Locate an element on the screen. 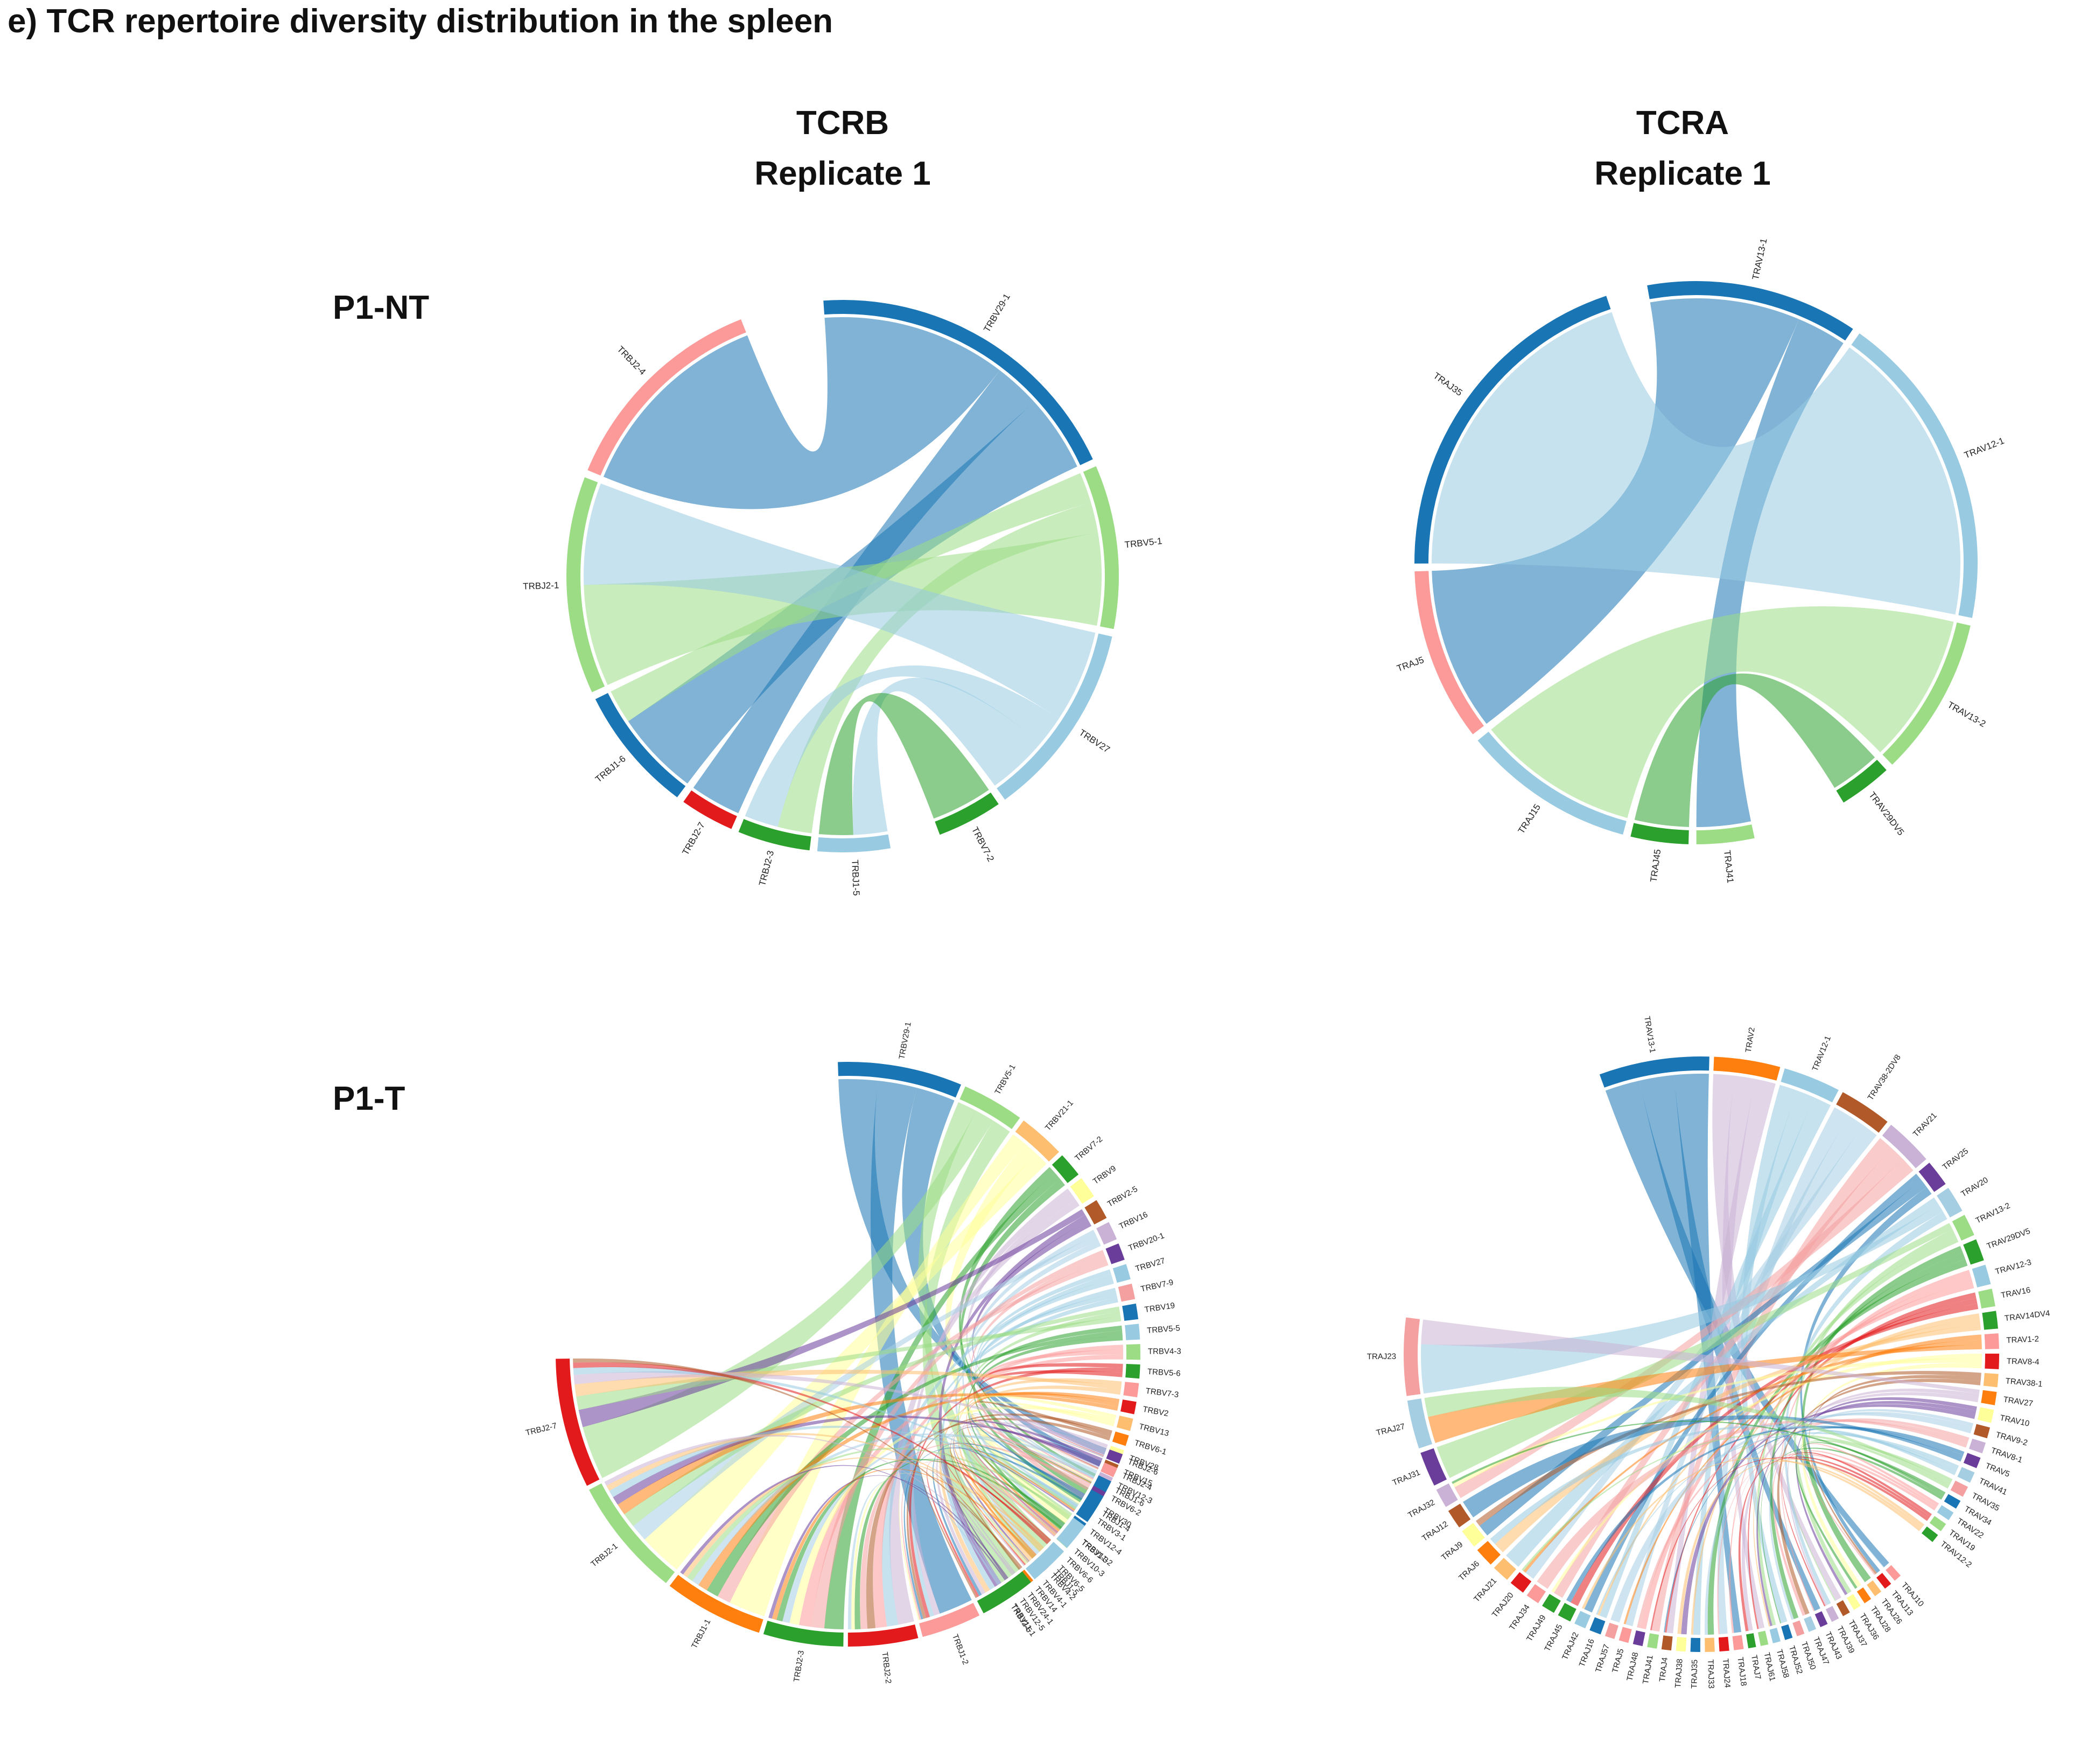 Image resolution: width=2081 pixels, height=1764 pixels. gene-label-trbj2-7: TRBJ2-7 is located at coordinates (693, 839).